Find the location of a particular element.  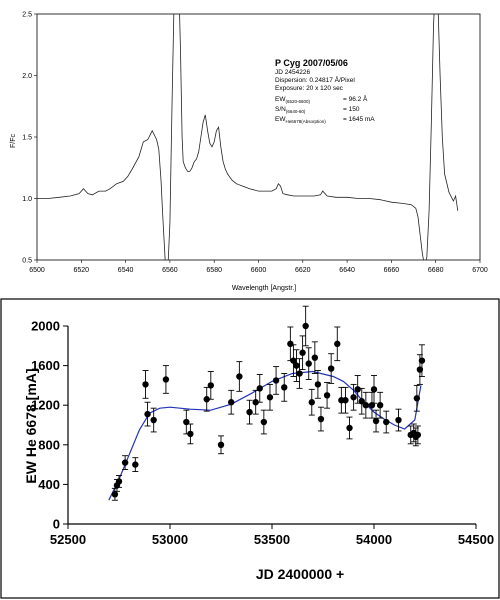

annotation-title: P Cyg 2007/05/06 is located at coordinates (311, 63).